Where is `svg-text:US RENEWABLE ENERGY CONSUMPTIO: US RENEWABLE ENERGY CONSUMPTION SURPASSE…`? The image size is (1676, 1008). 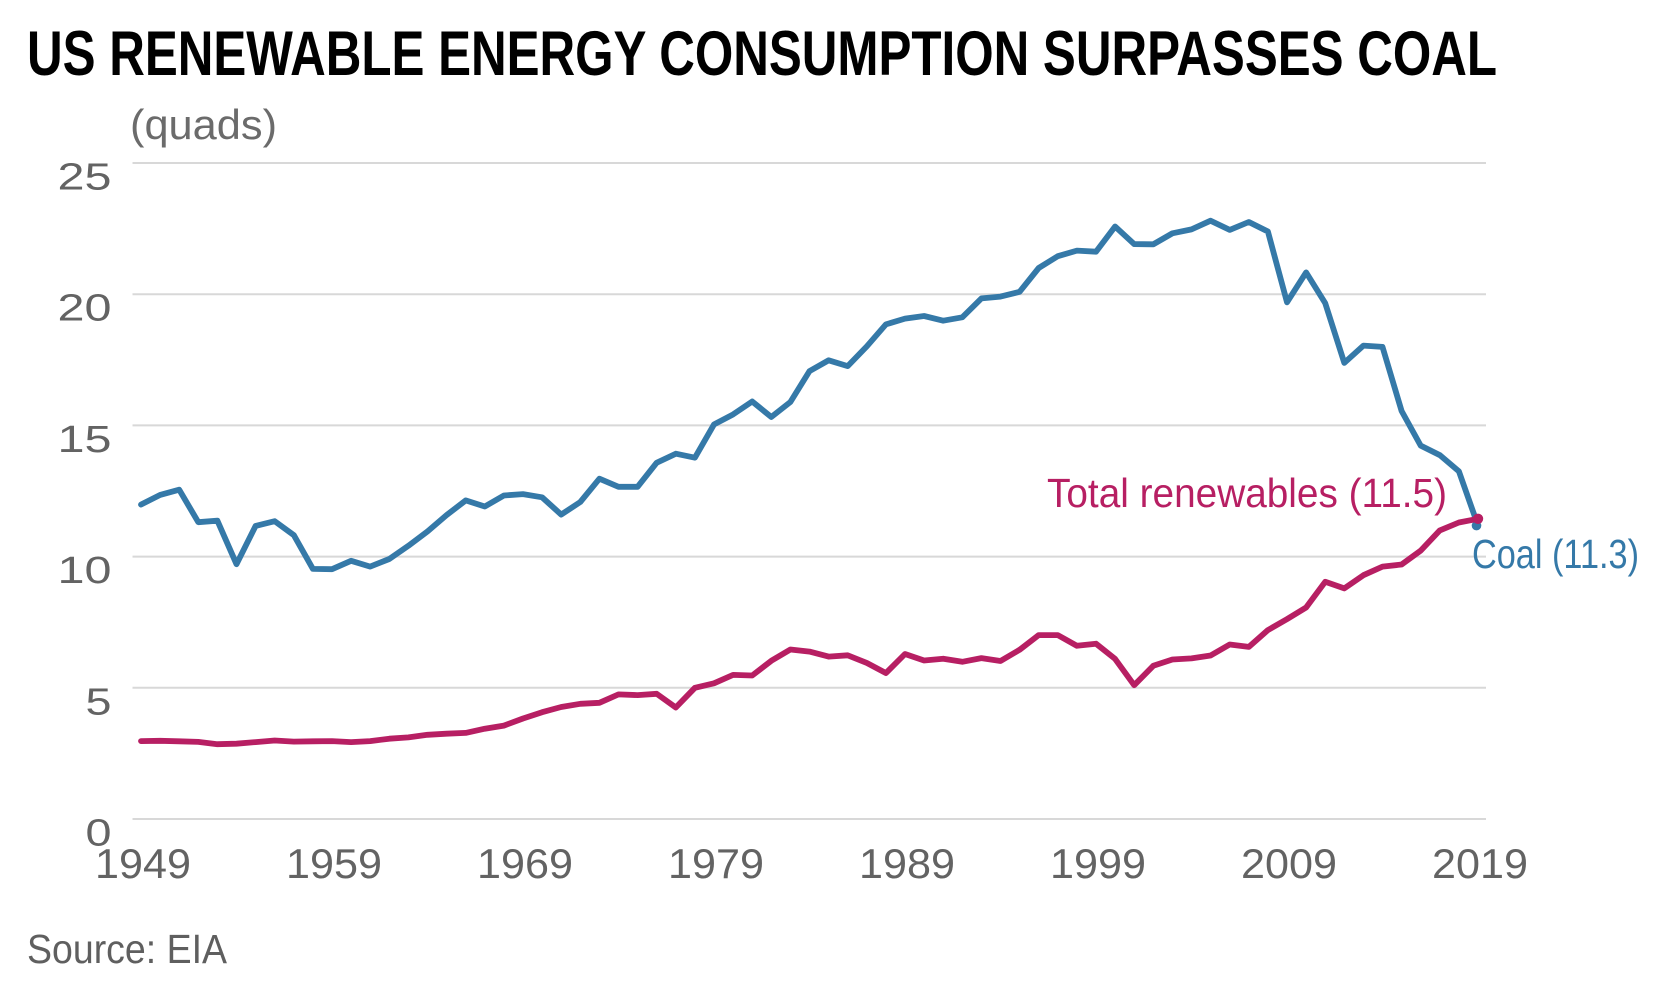 svg-text:US RENEWABLE ENERGY CONSUMPTIO: US RENEWABLE ENERGY CONSUMPTION SURPASSE… is located at coordinates (762, 54).